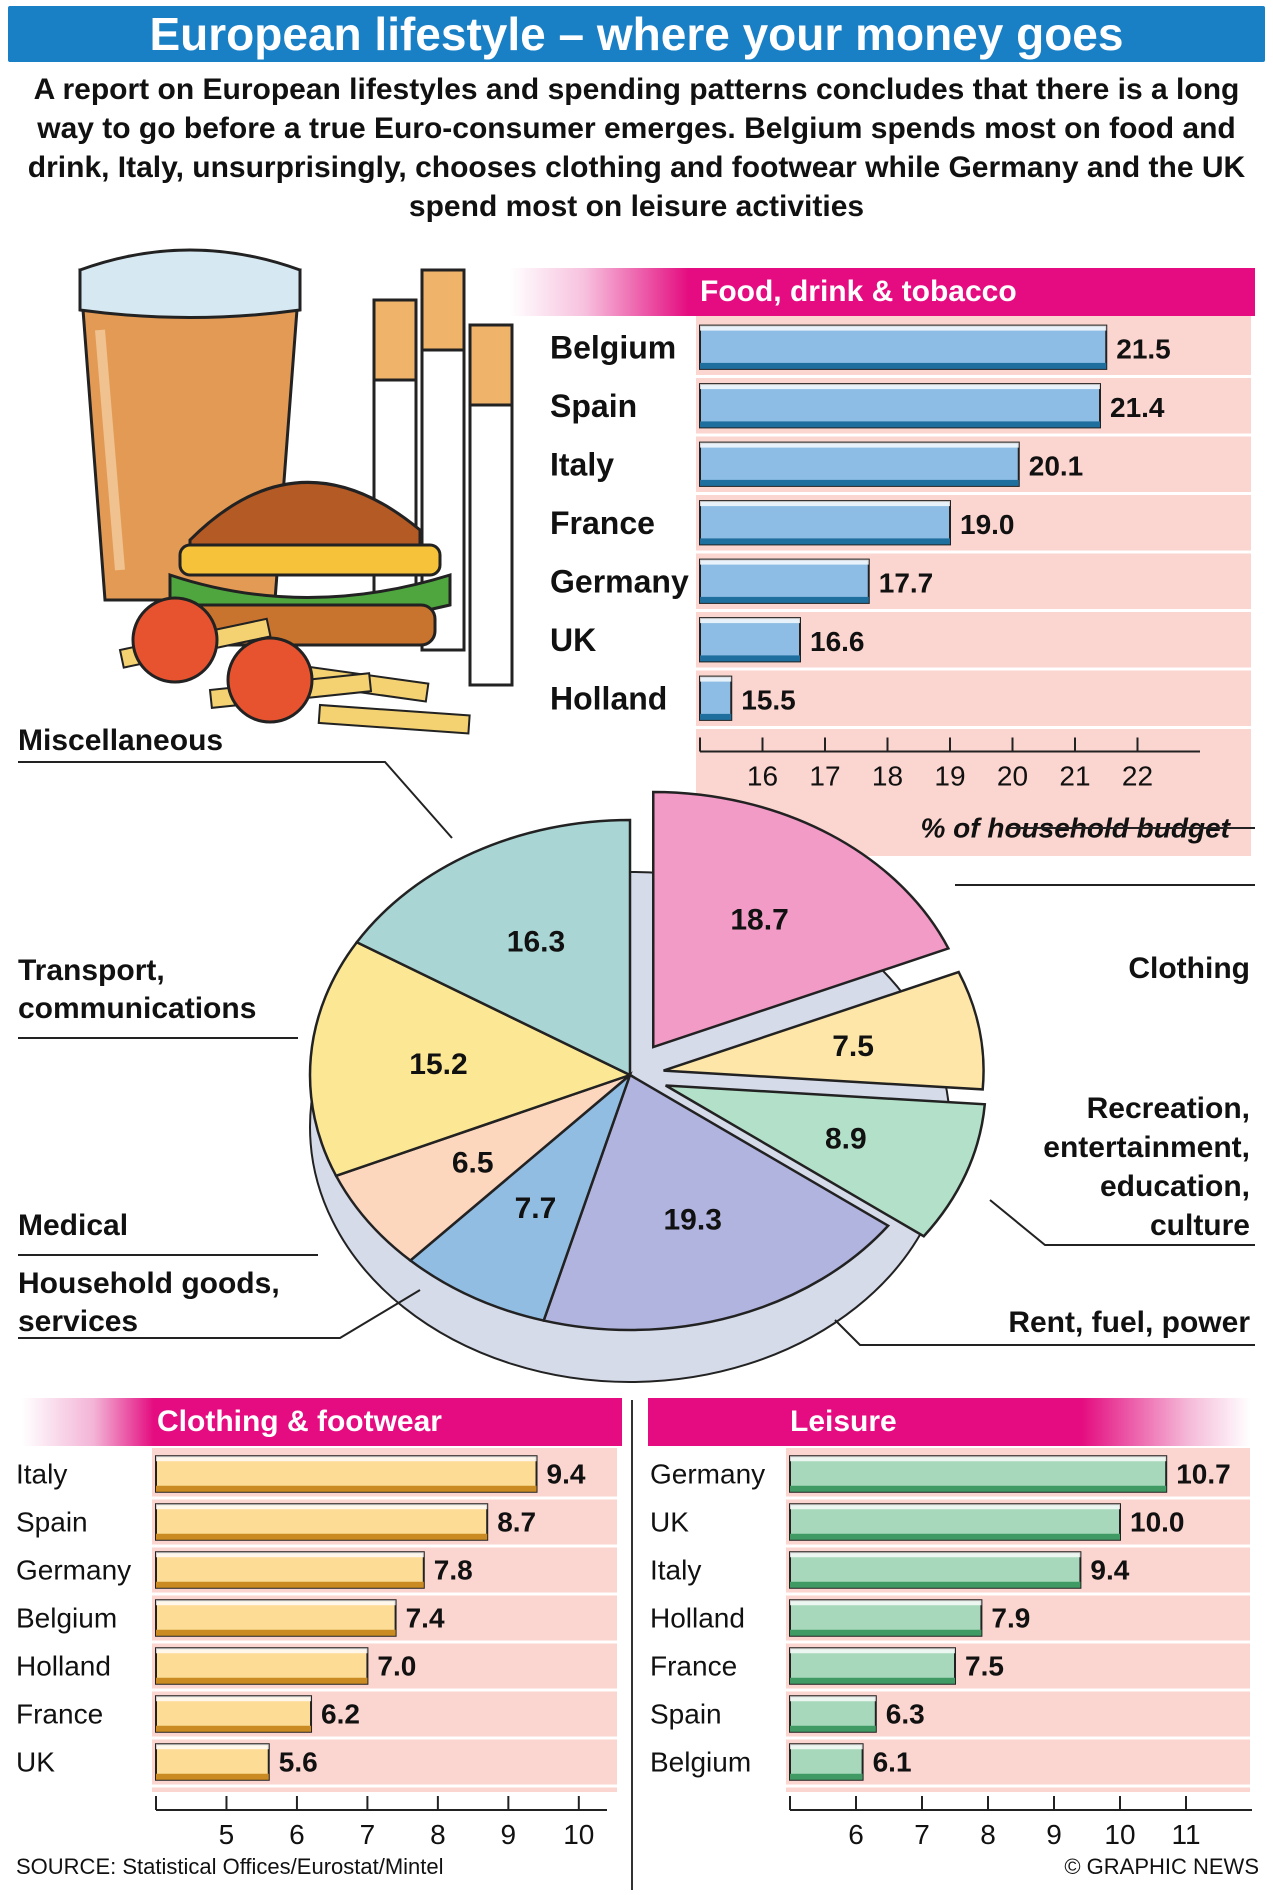  What do you see at coordinates (602, 523) in the screenshot?
I see `category-label: France` at bounding box center [602, 523].